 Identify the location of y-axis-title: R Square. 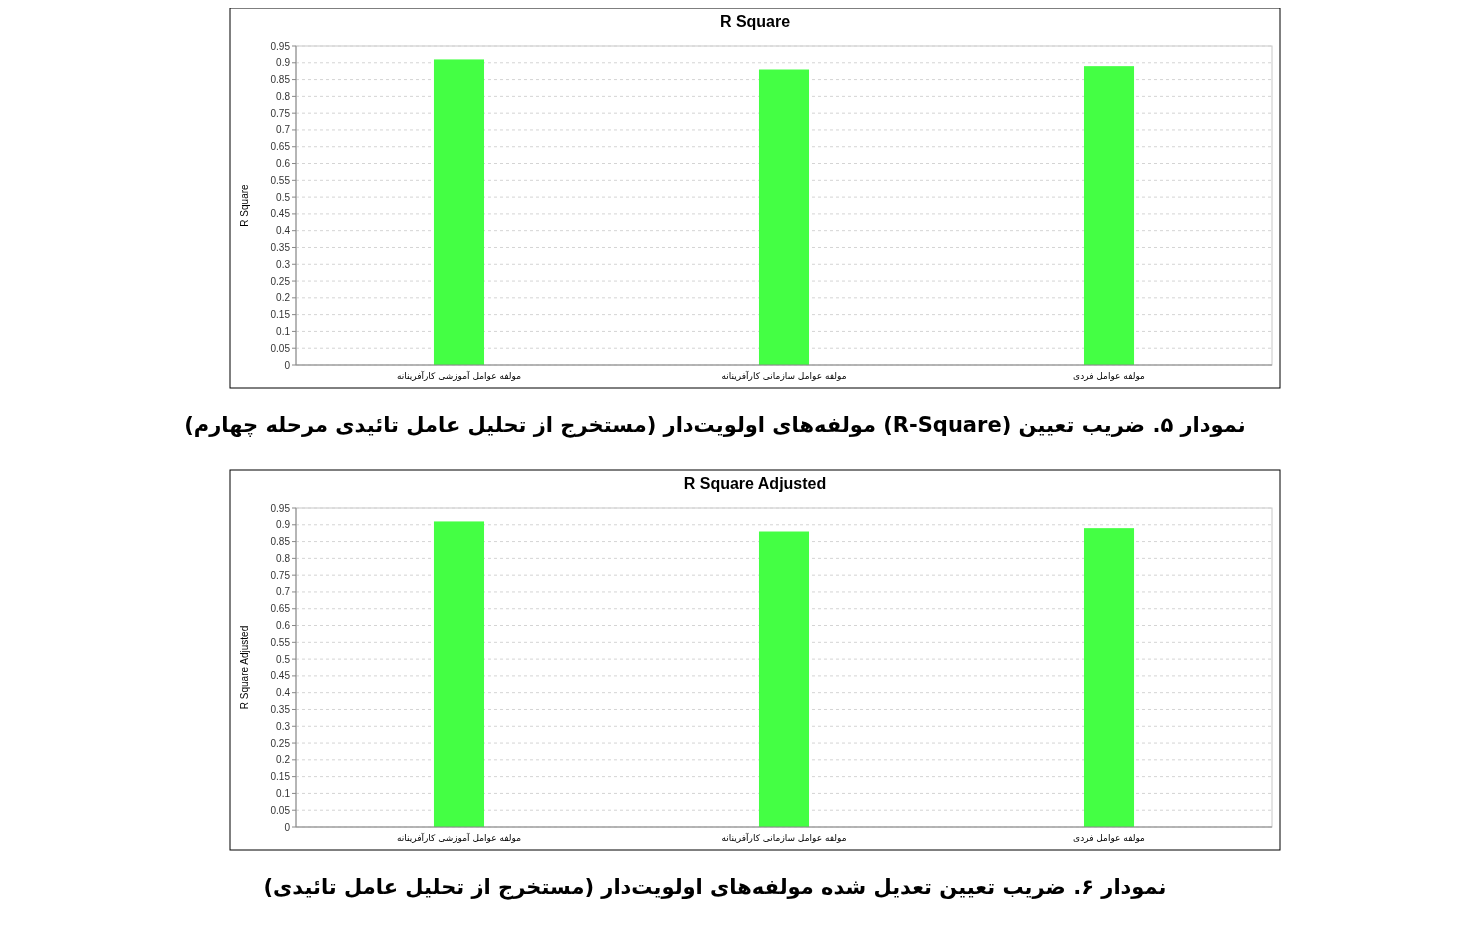
(244, 205).